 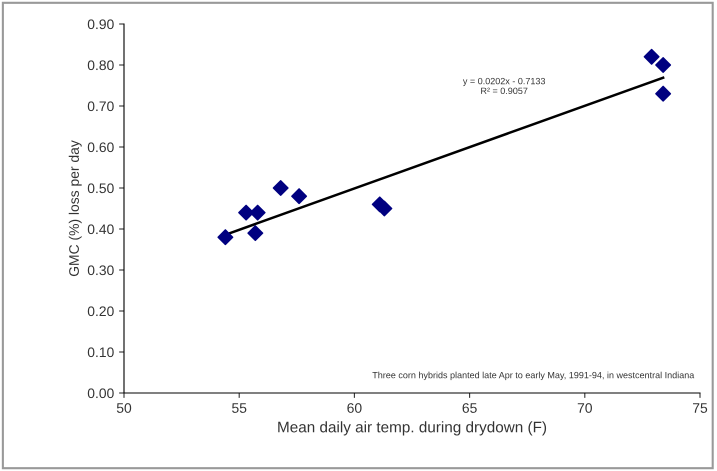 I want to click on x-tick-label: 65, so click(x=469, y=408).